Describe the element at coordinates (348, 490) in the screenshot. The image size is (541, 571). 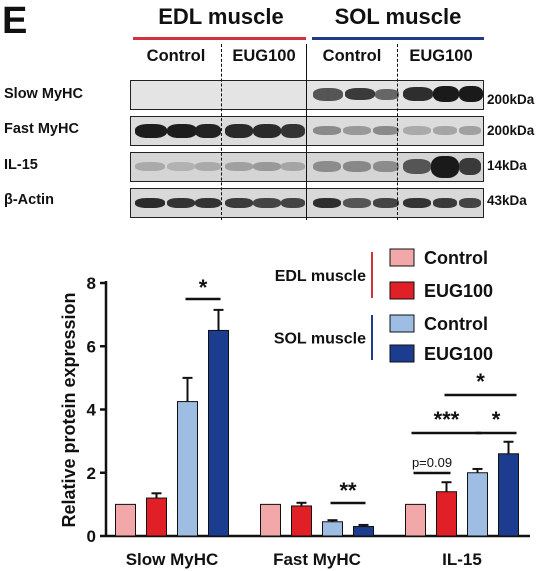
I see `sig-fast-myhc-label: **` at that location.